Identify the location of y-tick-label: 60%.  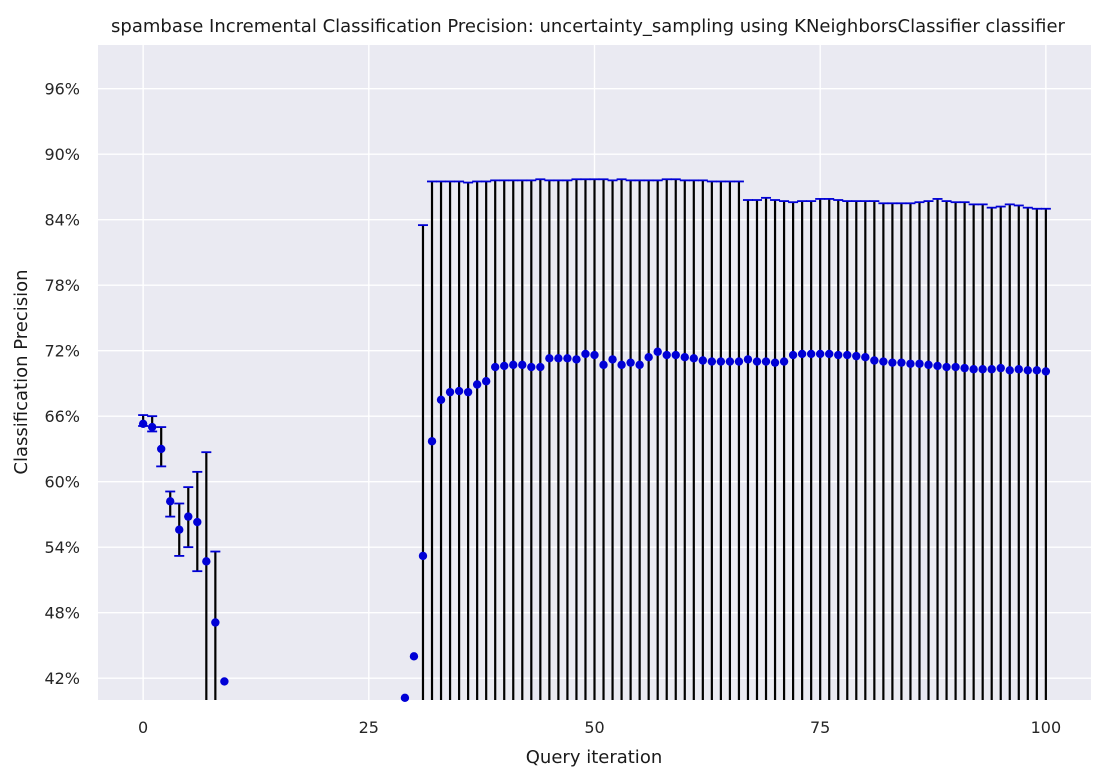
(62, 482).